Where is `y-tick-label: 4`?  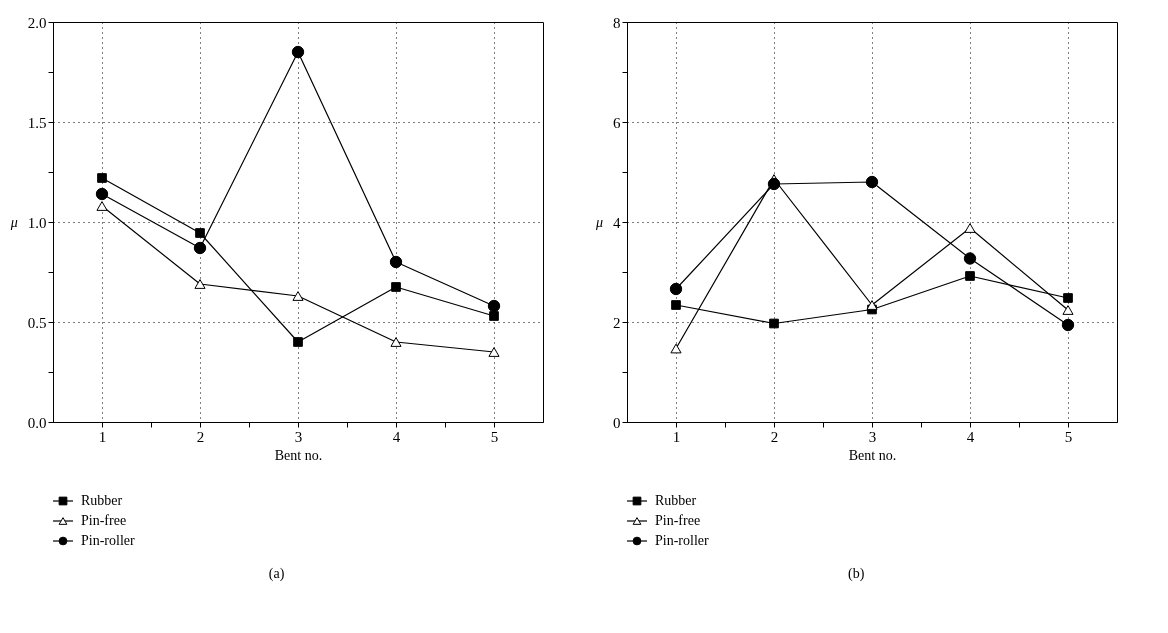 y-tick-label: 4 is located at coordinates (617, 222).